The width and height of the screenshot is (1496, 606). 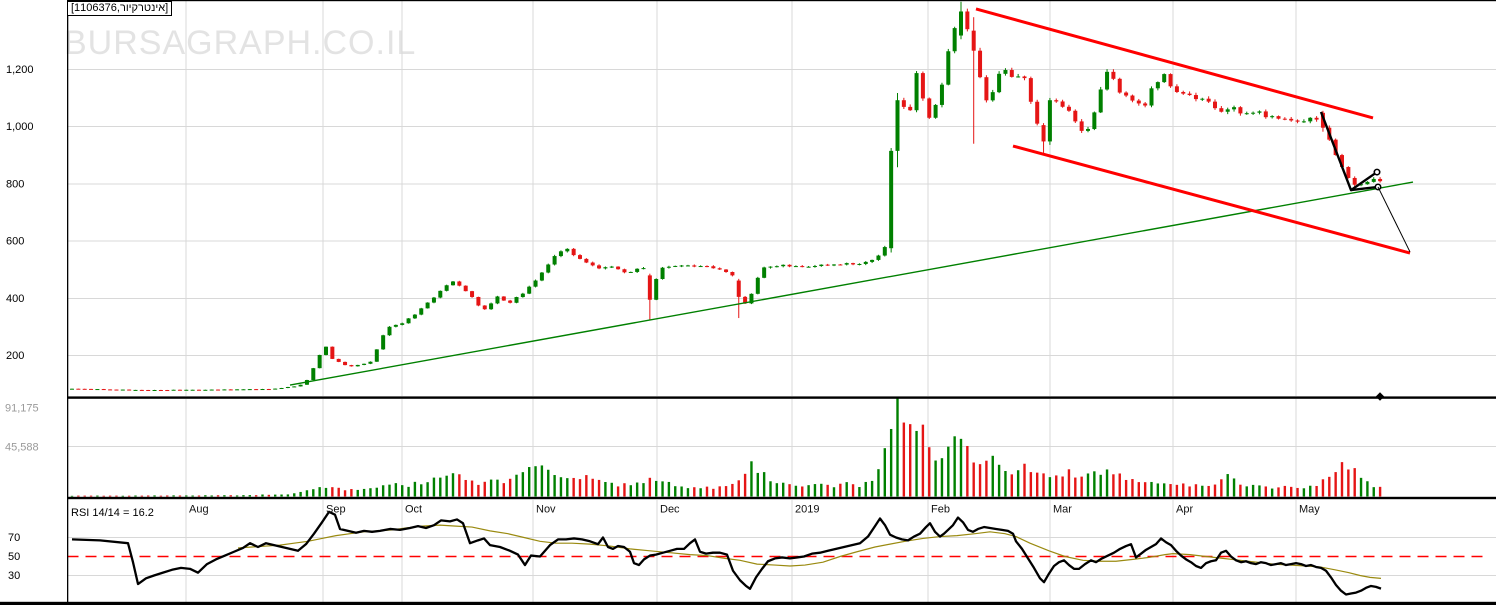 I want to click on price-tick-label: 600, so click(x=15, y=242).